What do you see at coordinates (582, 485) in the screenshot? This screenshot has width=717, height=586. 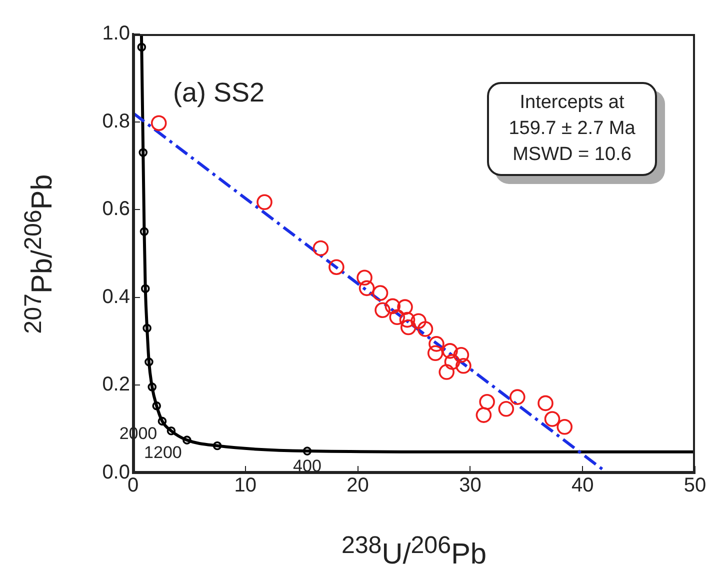 I see `x-tick-label: 40` at bounding box center [582, 485].